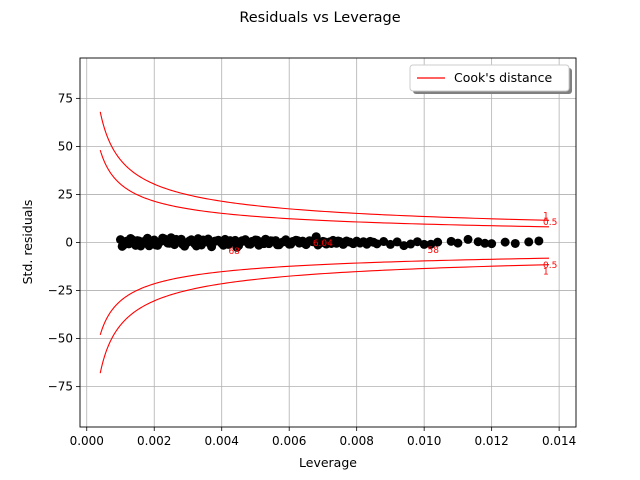  What do you see at coordinates (69, 243) in the screenshot?
I see `y-tick-label: 0` at bounding box center [69, 243].